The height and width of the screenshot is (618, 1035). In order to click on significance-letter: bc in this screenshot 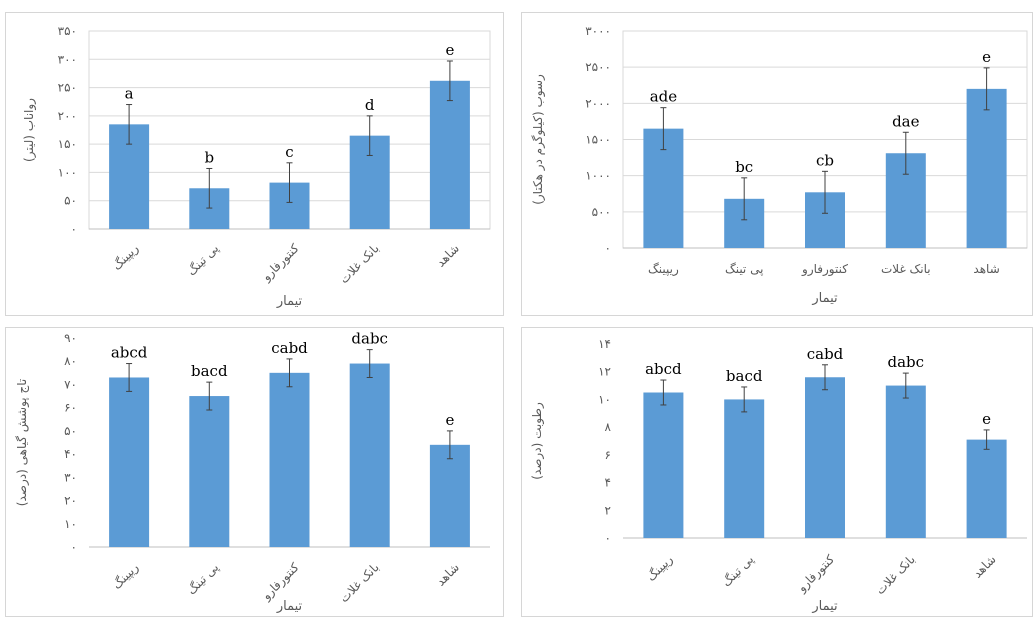, I will do `click(744, 167)`.